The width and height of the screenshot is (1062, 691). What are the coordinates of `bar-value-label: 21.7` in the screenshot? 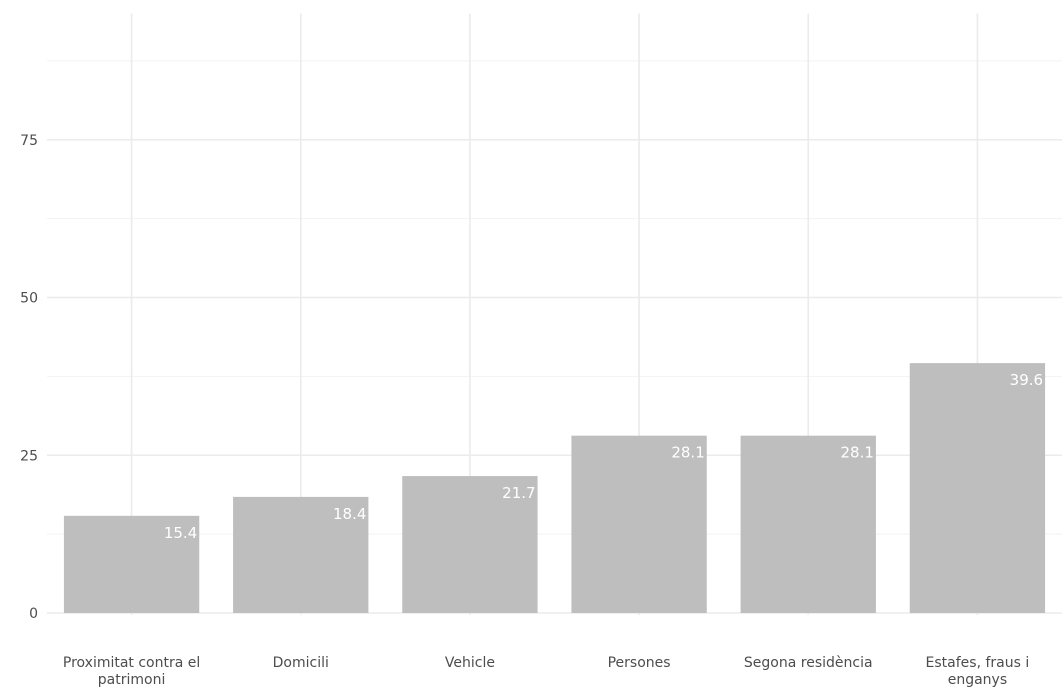 It's located at (518, 493).